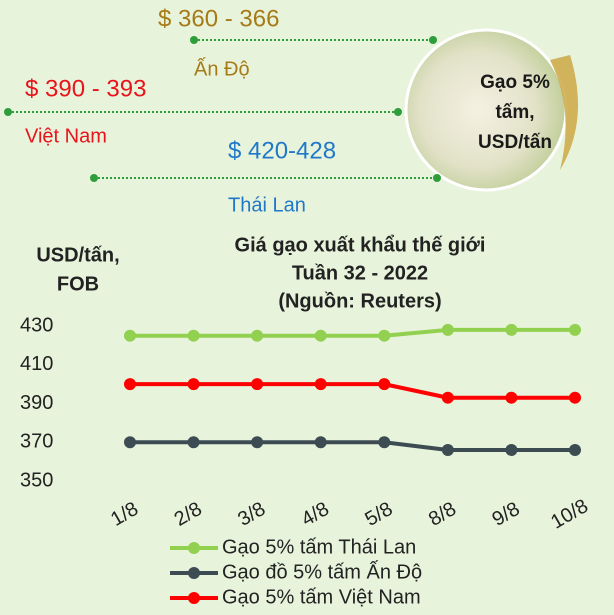  I want to click on badge-circle, so click(486, 110).